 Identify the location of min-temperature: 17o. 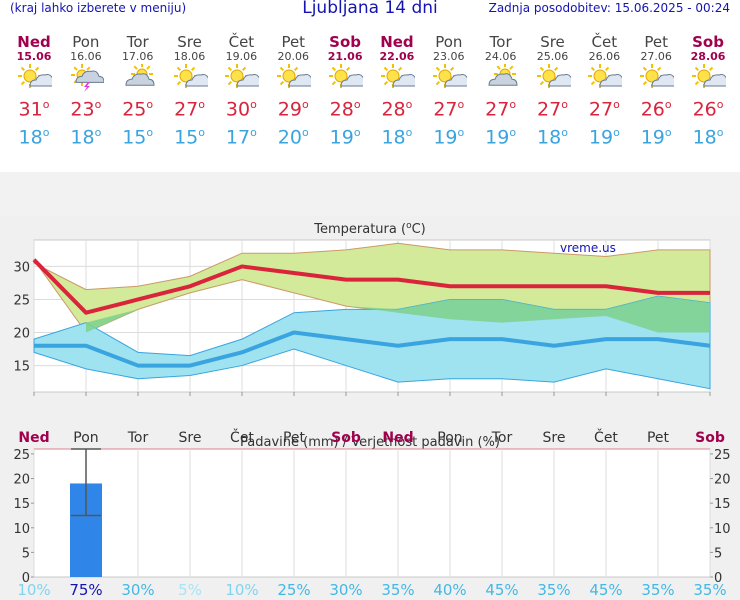
(241, 137).